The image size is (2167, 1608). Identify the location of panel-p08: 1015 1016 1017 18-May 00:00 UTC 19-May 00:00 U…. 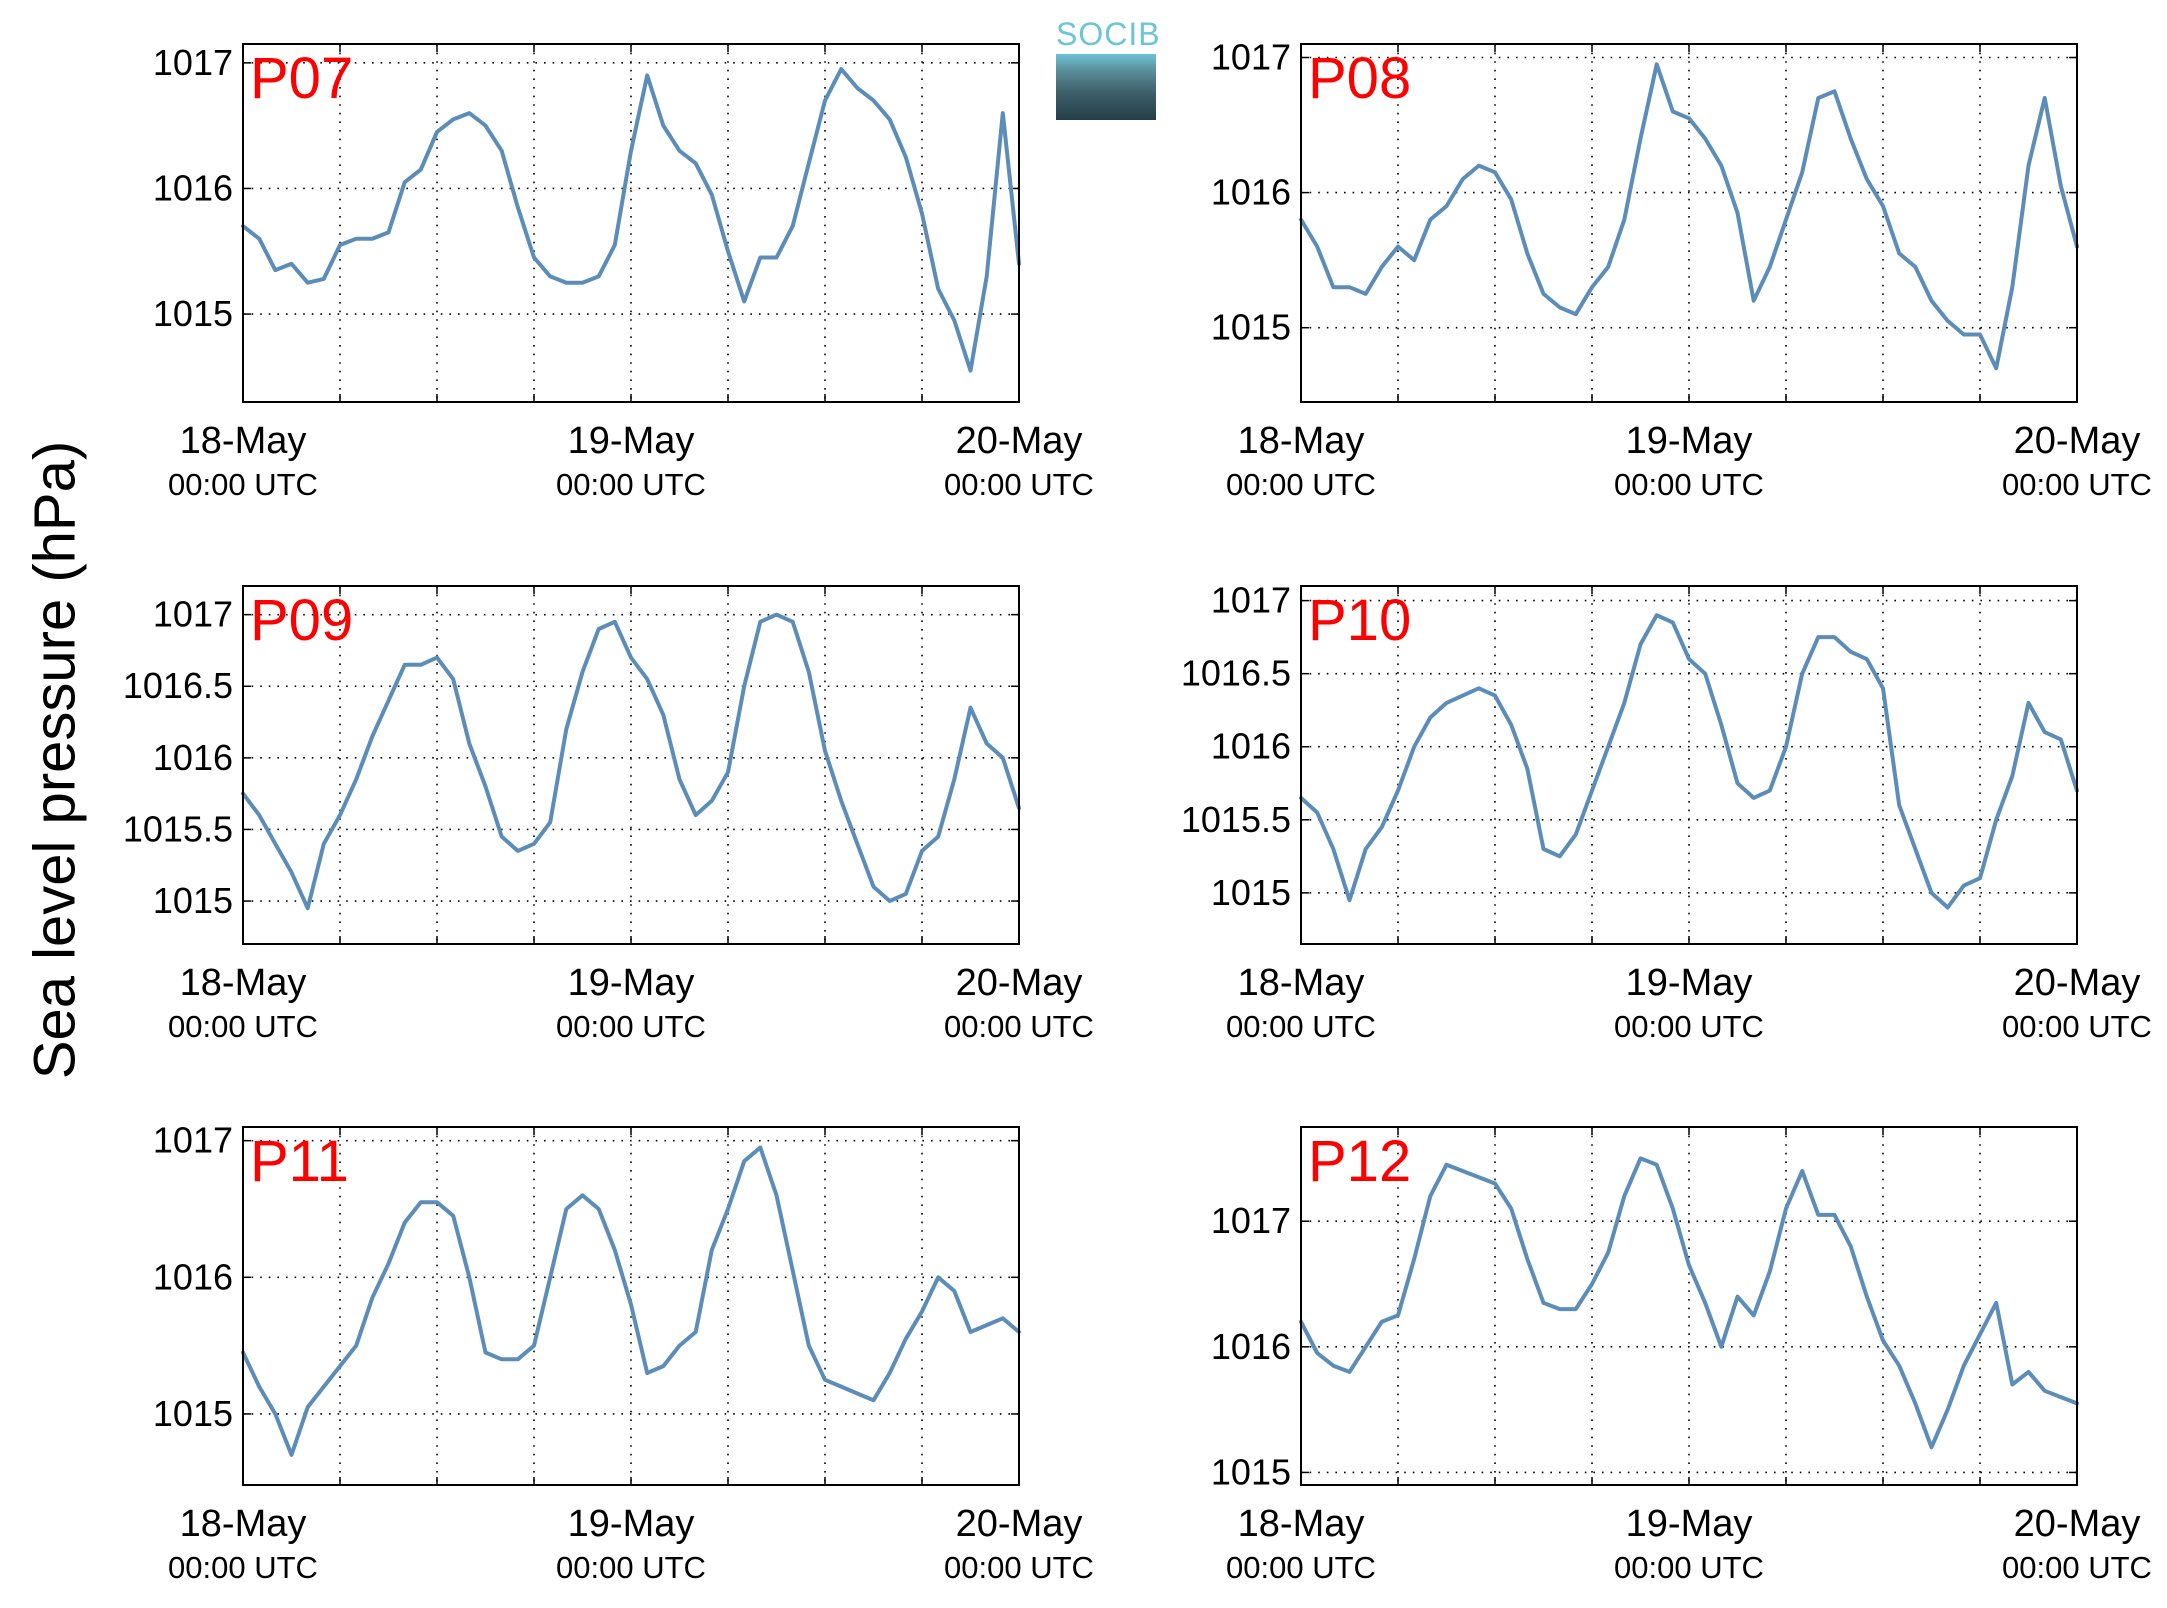
(1681, 269).